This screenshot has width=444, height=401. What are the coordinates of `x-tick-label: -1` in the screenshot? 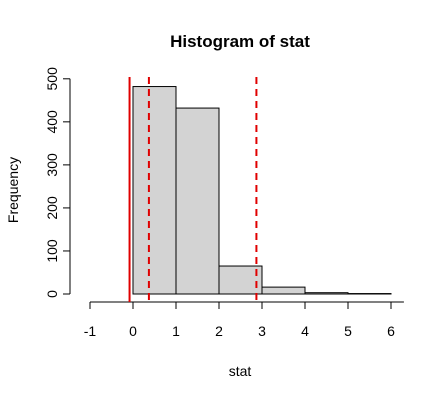 It's located at (90, 331).